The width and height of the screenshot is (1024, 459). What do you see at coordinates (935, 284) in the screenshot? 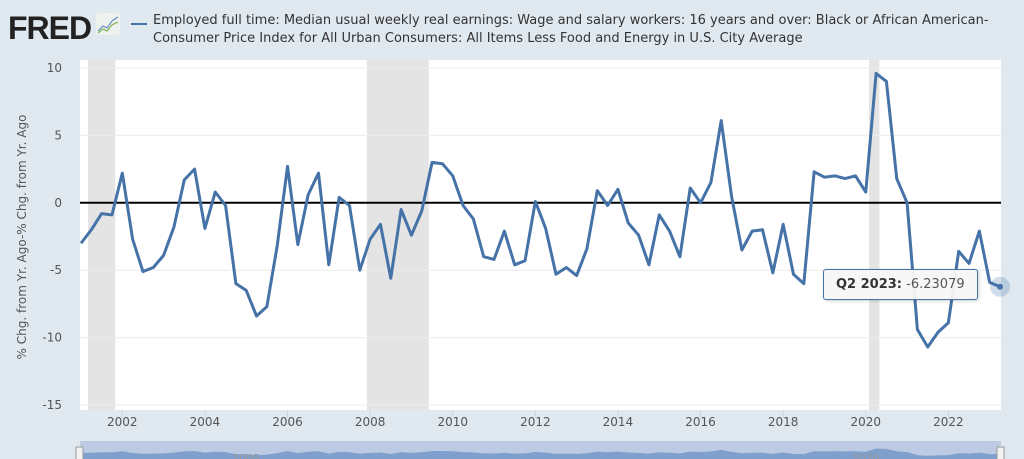
I see `tooltip-value: -6.23079` at bounding box center [935, 284].